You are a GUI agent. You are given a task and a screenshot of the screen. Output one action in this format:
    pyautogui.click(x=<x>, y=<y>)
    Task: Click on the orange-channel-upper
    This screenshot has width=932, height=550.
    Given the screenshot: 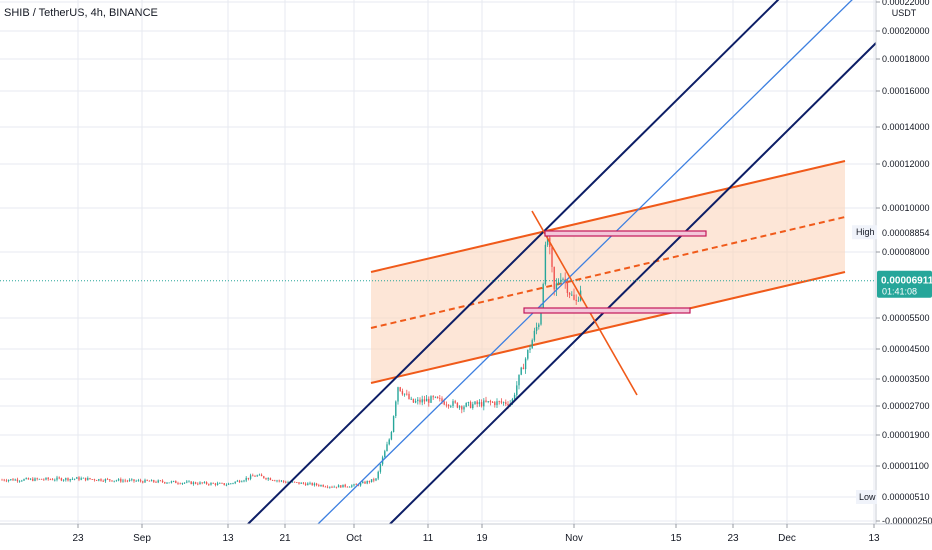 What is the action you would take?
    pyautogui.click(x=608, y=216)
    